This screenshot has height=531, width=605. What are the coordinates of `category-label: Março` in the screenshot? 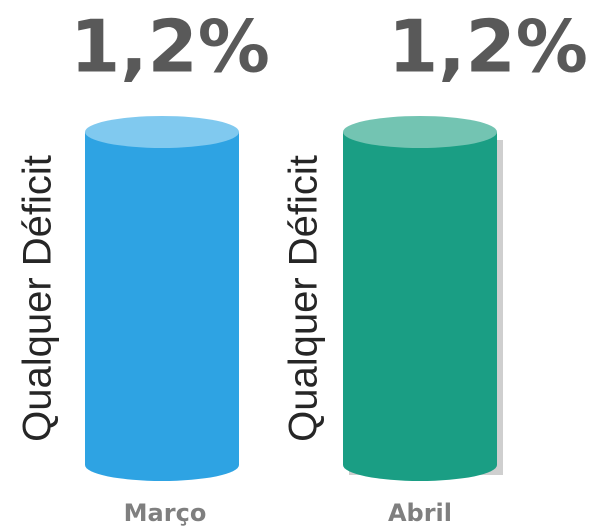 It's located at (165, 513).